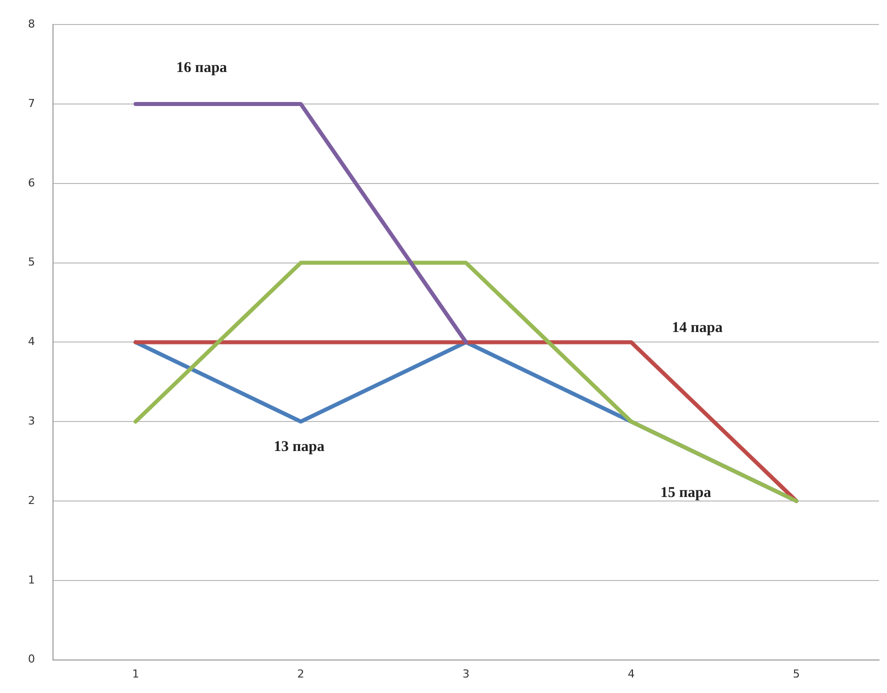 The height and width of the screenshot is (693, 887). What do you see at coordinates (31, 341) in the screenshot?
I see `y-tick-label: 4` at bounding box center [31, 341].